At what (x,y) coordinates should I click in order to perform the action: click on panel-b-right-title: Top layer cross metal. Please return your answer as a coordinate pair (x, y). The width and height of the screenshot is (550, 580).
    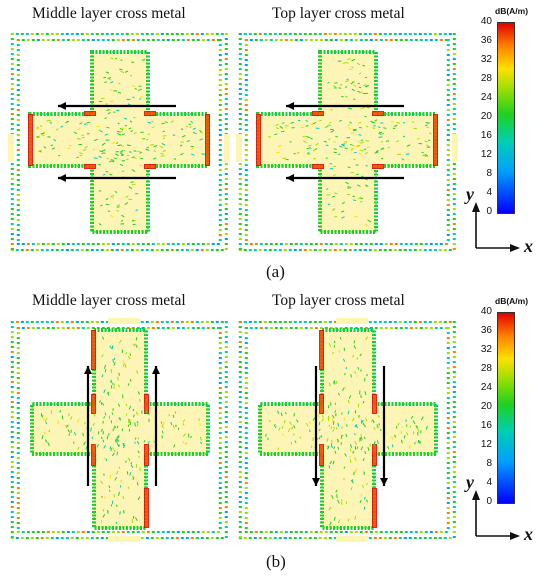
    Looking at the image, I should click on (338, 300).